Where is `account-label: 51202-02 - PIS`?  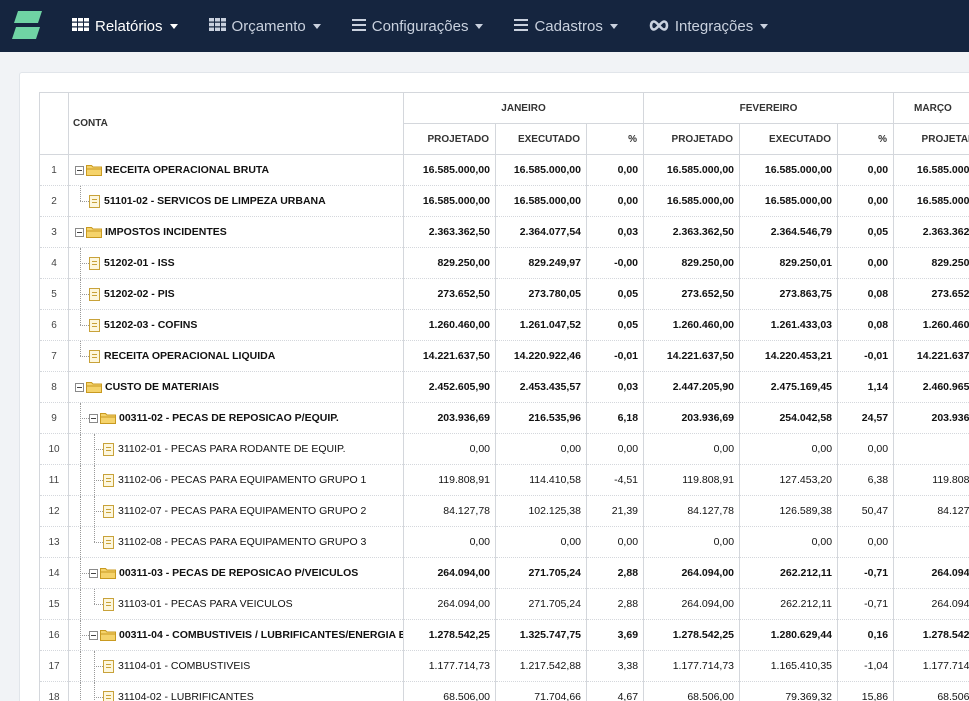
account-label: 51202-02 - PIS is located at coordinates (139, 294).